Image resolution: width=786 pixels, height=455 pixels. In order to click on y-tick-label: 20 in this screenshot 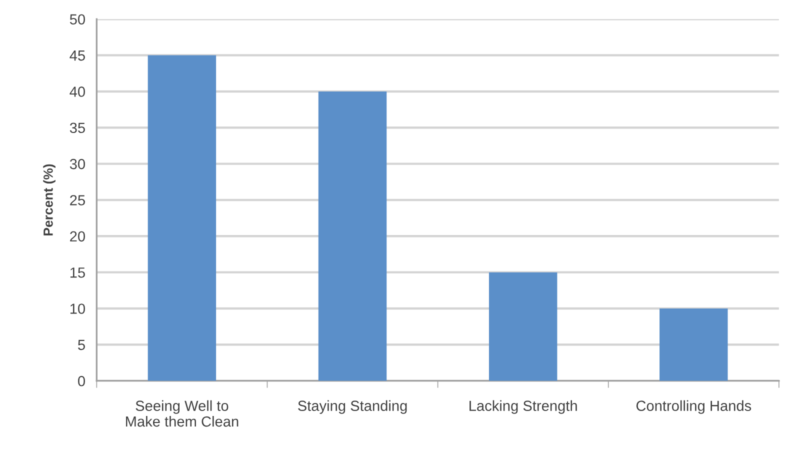, I will do `click(77, 236)`.